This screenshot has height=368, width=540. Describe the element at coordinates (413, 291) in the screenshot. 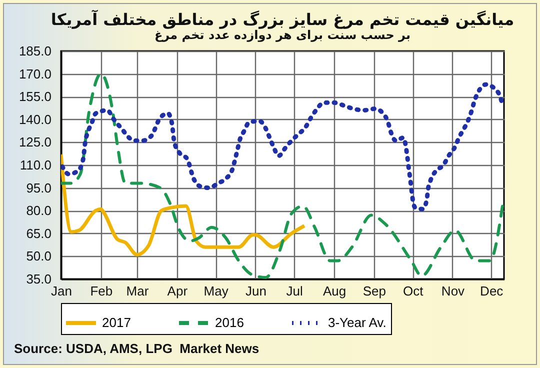

I see `x-tick-label: Oct` at that location.